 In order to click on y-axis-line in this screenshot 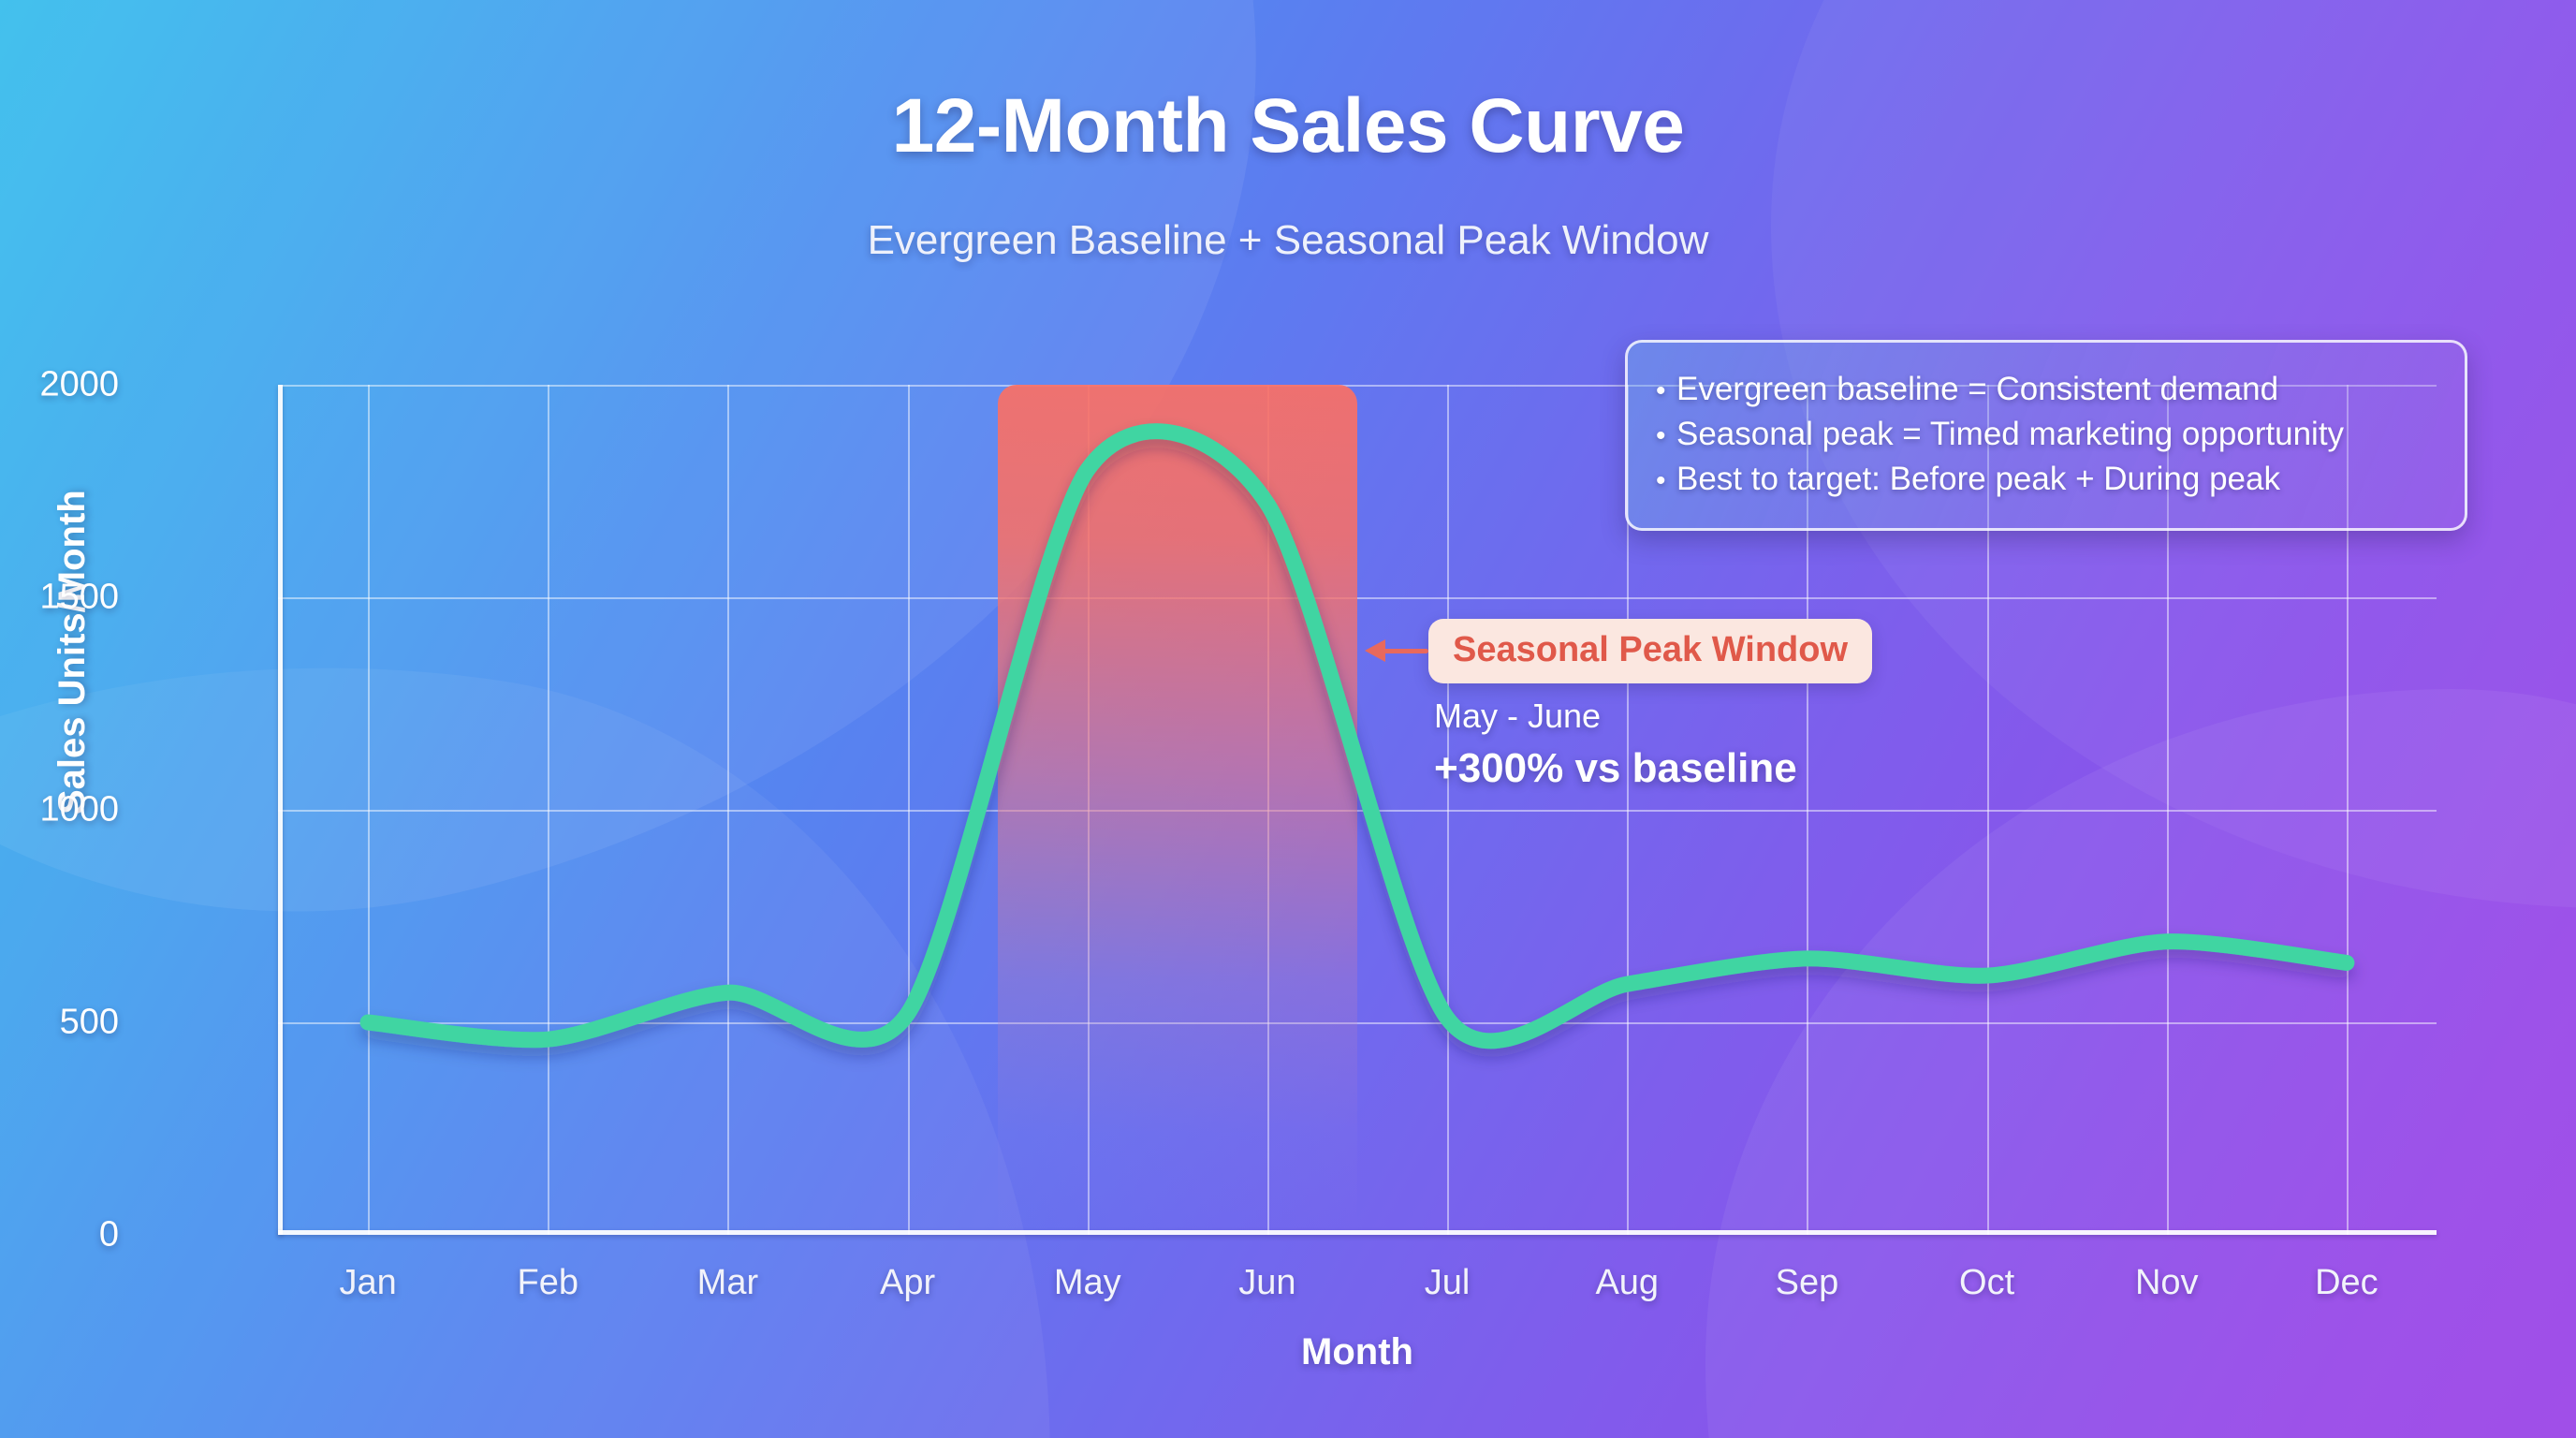, I will do `click(280, 810)`.